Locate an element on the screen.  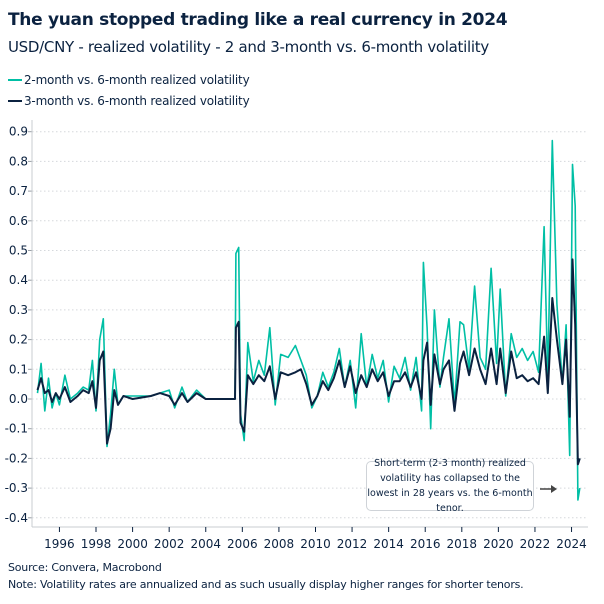
x-tick-label: 2012 is located at coordinates (352, 544).